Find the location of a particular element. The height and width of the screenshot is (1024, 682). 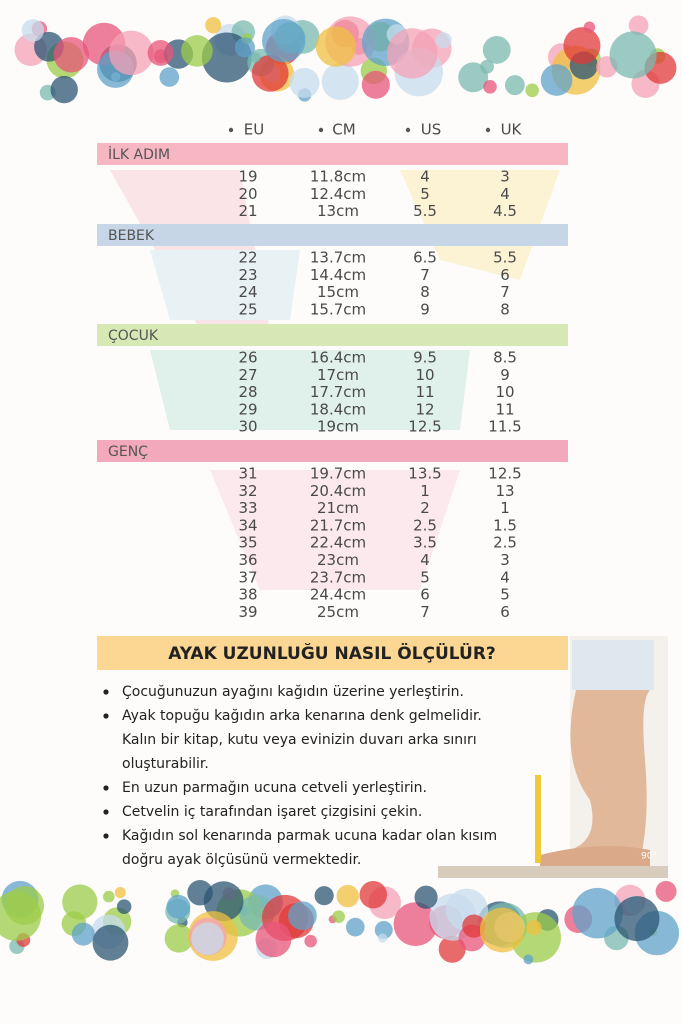

cell: 15cm is located at coordinates (338, 292).